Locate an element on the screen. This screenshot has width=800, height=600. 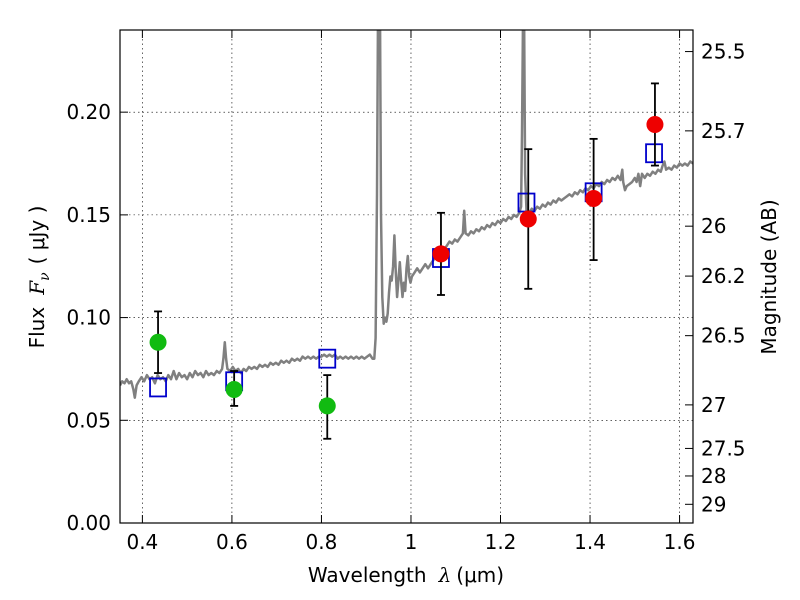
x-tick-label: 0.8 is located at coordinates (322, 542).